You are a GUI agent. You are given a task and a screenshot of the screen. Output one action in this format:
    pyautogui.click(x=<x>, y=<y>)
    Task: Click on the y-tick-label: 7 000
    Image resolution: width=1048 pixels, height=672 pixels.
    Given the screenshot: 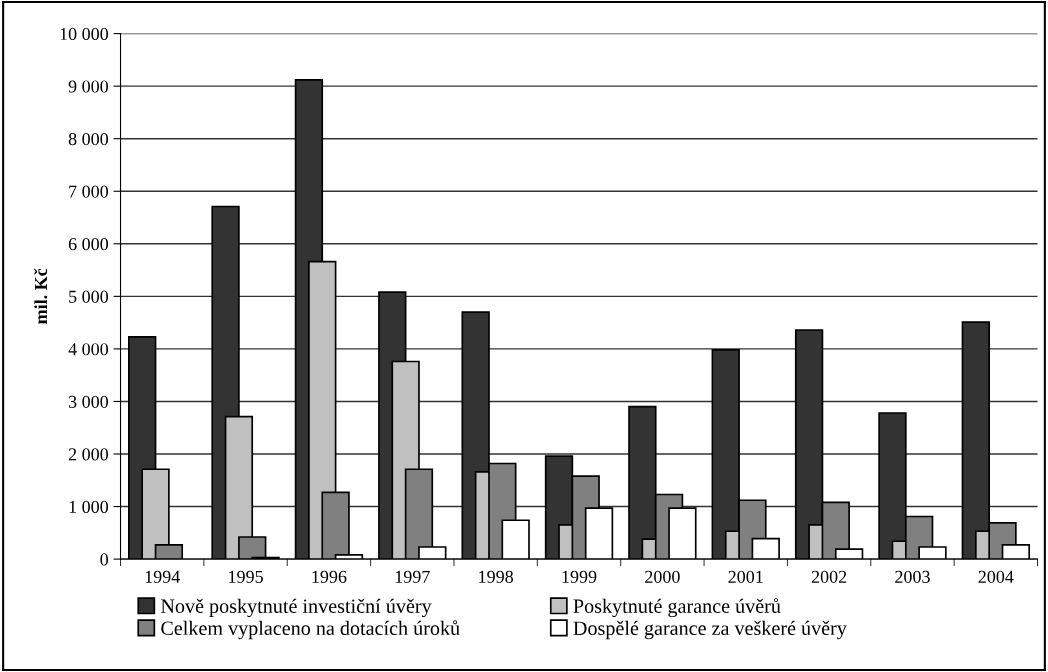 What is the action you would take?
    pyautogui.click(x=89, y=191)
    